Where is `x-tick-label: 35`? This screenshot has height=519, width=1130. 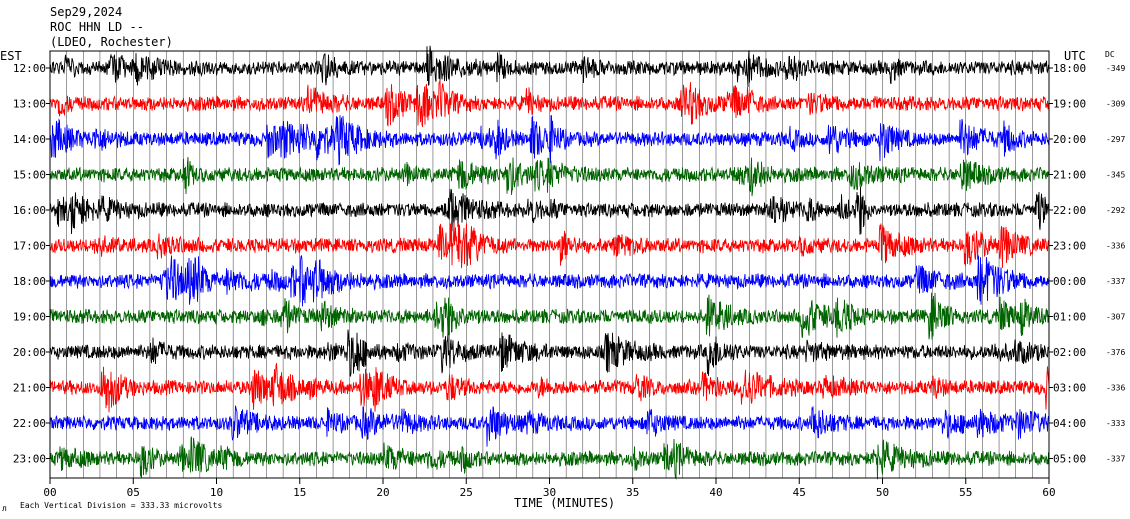
x-tick-label: 35 is located at coordinates (632, 492).